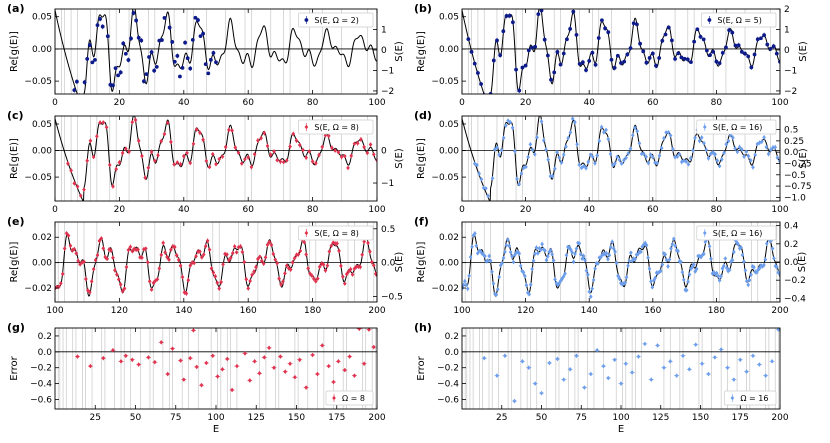 This screenshot has width=830, height=443. I want to click on x-tick-label: 100, so click(54, 311).